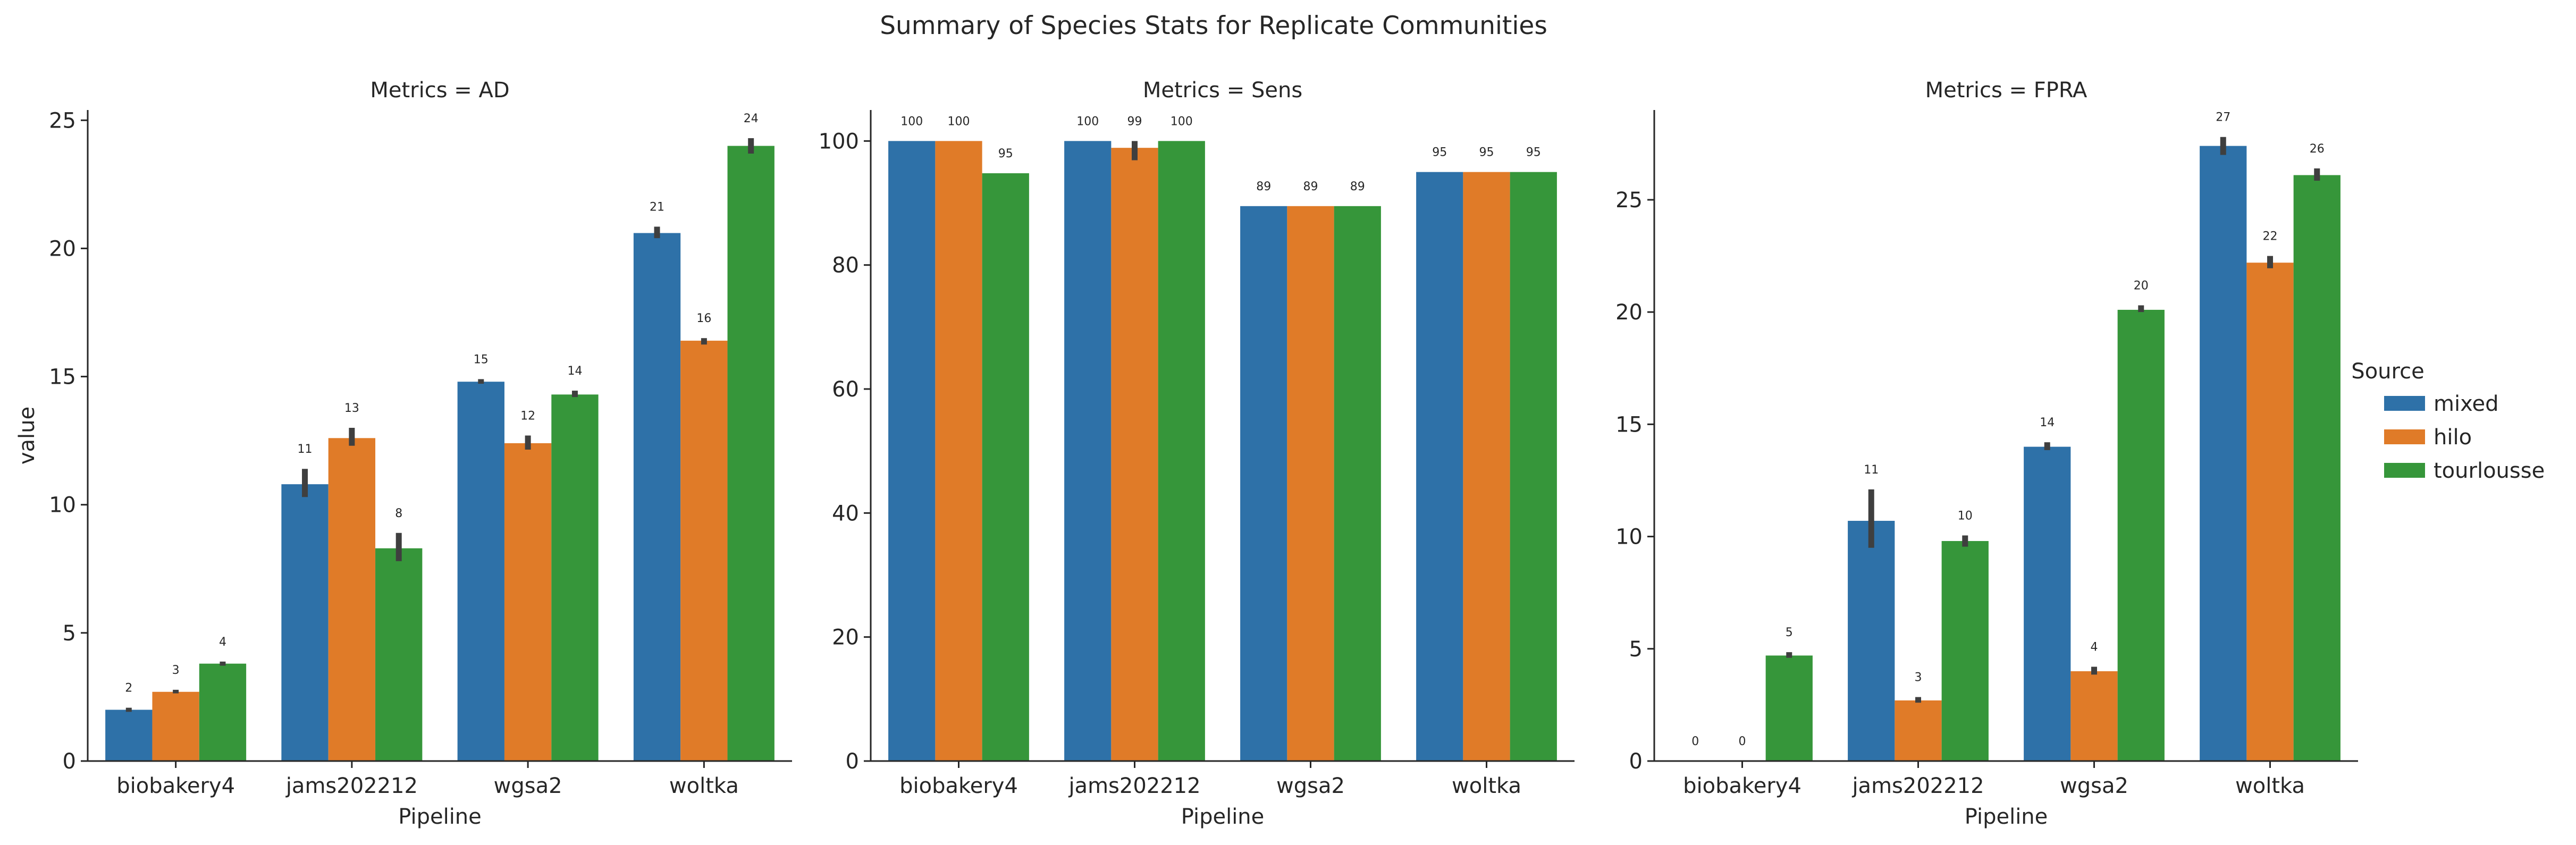 This screenshot has height=845, width=2576. Describe the element at coordinates (2404, 436) in the screenshot. I see `legend-swatch-hilo` at that location.